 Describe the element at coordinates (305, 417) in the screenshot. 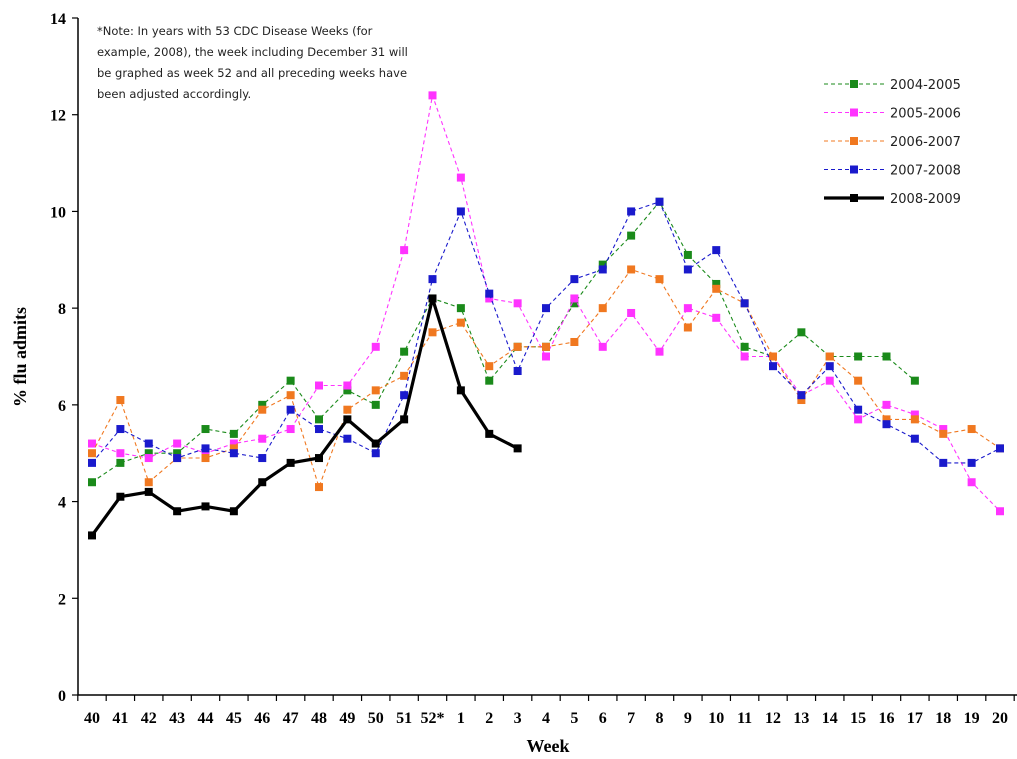

I see `series-2008-2009` at that location.